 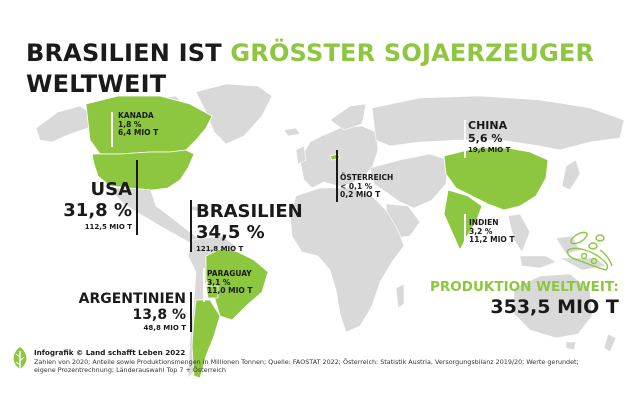 What do you see at coordinates (335, 157) in the screenshot?
I see `region-austria` at bounding box center [335, 157].